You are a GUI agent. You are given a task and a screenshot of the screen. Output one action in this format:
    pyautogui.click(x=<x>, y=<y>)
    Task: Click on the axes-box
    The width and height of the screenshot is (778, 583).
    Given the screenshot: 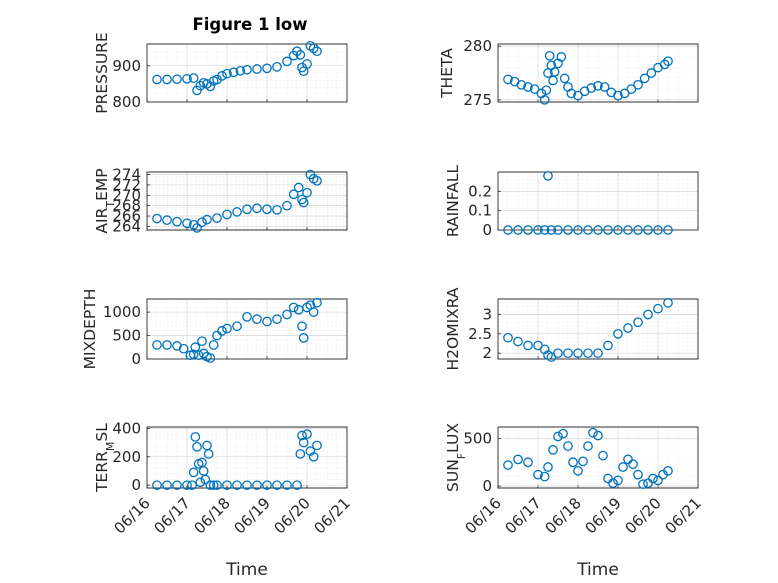 What is the action you would take?
    pyautogui.click(x=247, y=457)
    